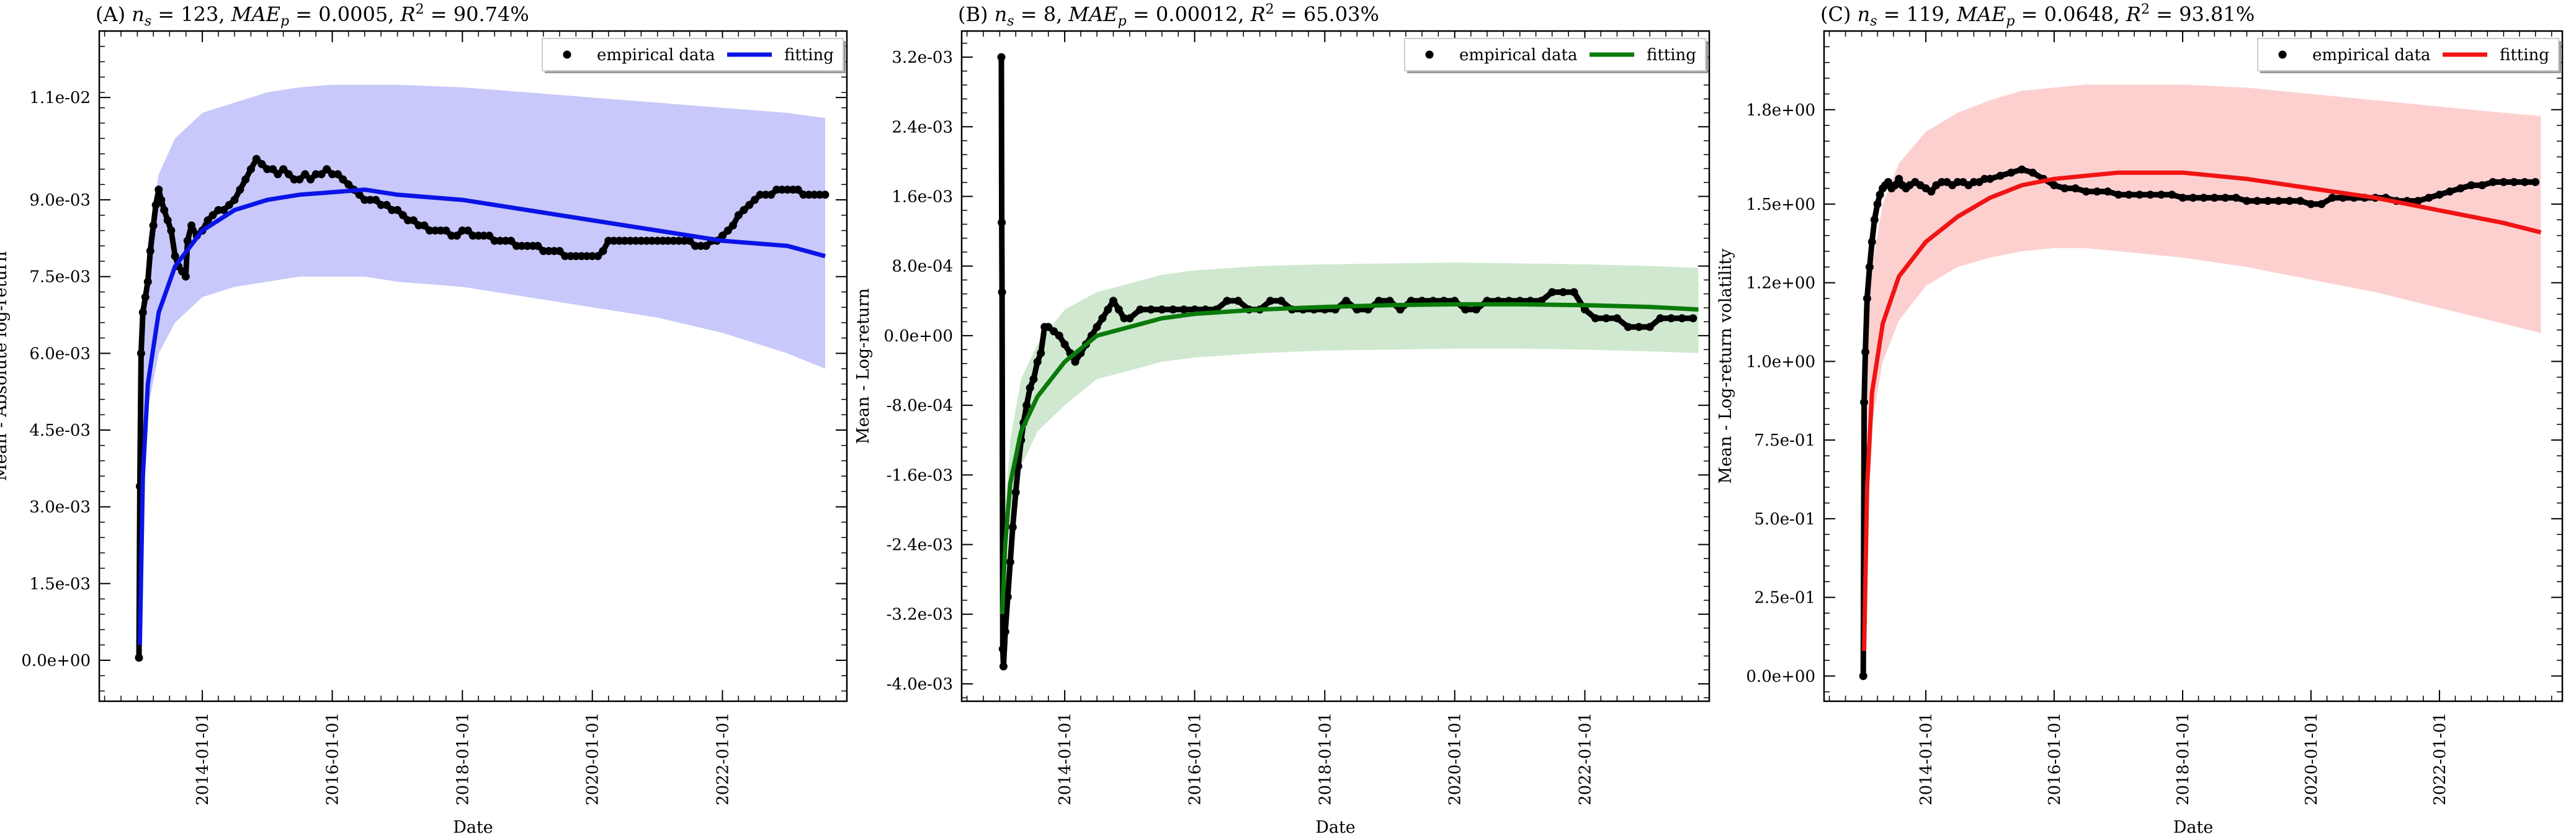 Image resolution: width=2576 pixels, height=839 pixels. What do you see at coordinates (1784, 440) in the screenshot?
I see `y-tick-label: 7.5e-01` at bounding box center [1784, 440].